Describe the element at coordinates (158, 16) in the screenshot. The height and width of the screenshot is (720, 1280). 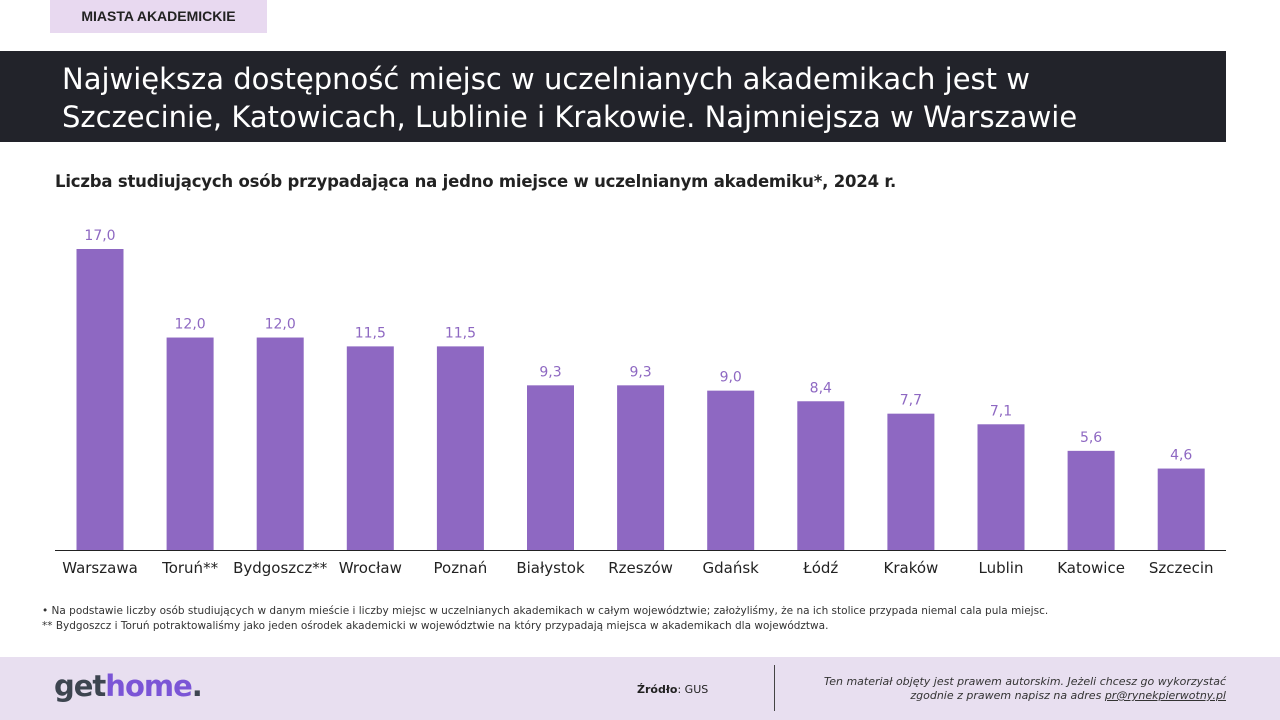
I see `section-tag: MIASTA AKADEMICKIE` at that location.